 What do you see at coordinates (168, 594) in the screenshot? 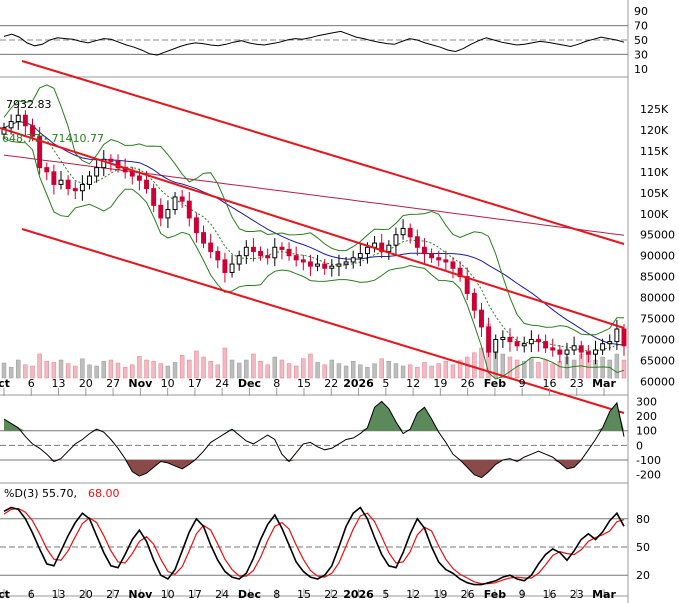
I see `date-label: 10` at bounding box center [168, 594].